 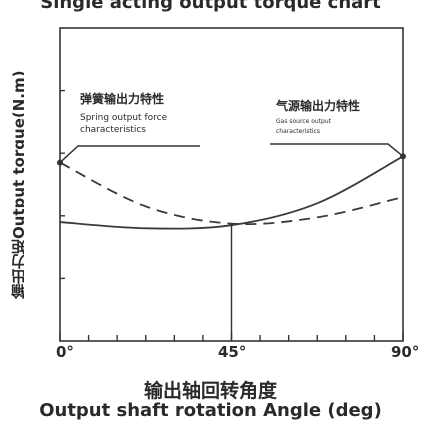 I want to click on spring-label-en-2: characteristics, so click(x=113, y=130).